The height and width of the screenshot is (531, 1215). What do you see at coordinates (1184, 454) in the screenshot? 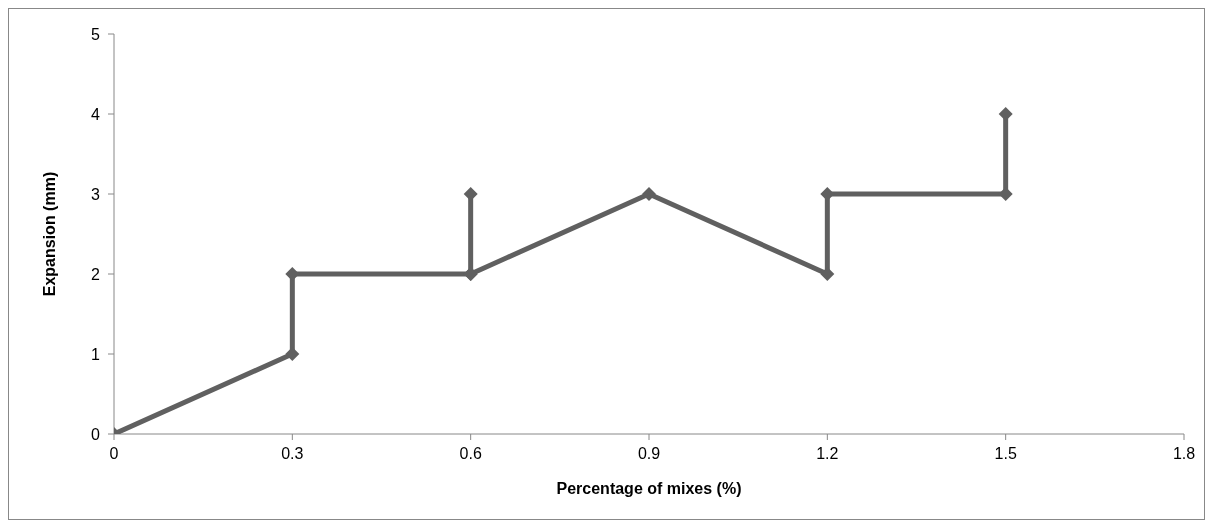
I see `x-tick-label: 1.8` at bounding box center [1184, 454].